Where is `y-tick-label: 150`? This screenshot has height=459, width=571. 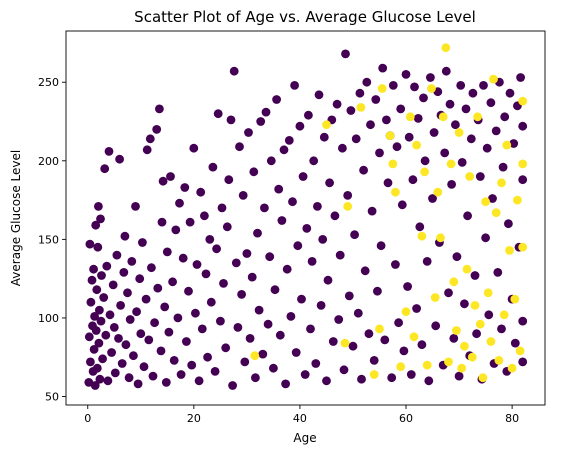
y-tick-label: 150 is located at coordinates (48, 239).